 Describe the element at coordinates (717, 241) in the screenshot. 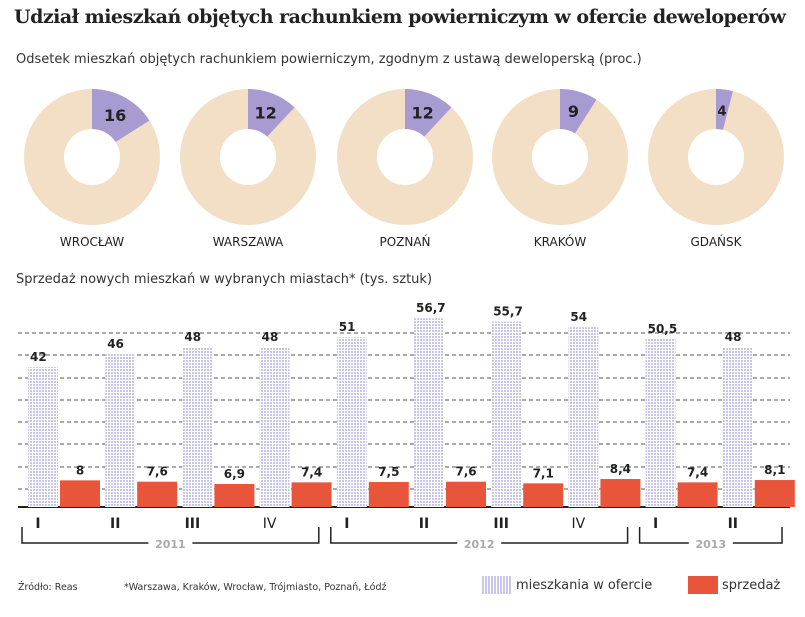

I see `city-label: GDAŃSK` at that location.